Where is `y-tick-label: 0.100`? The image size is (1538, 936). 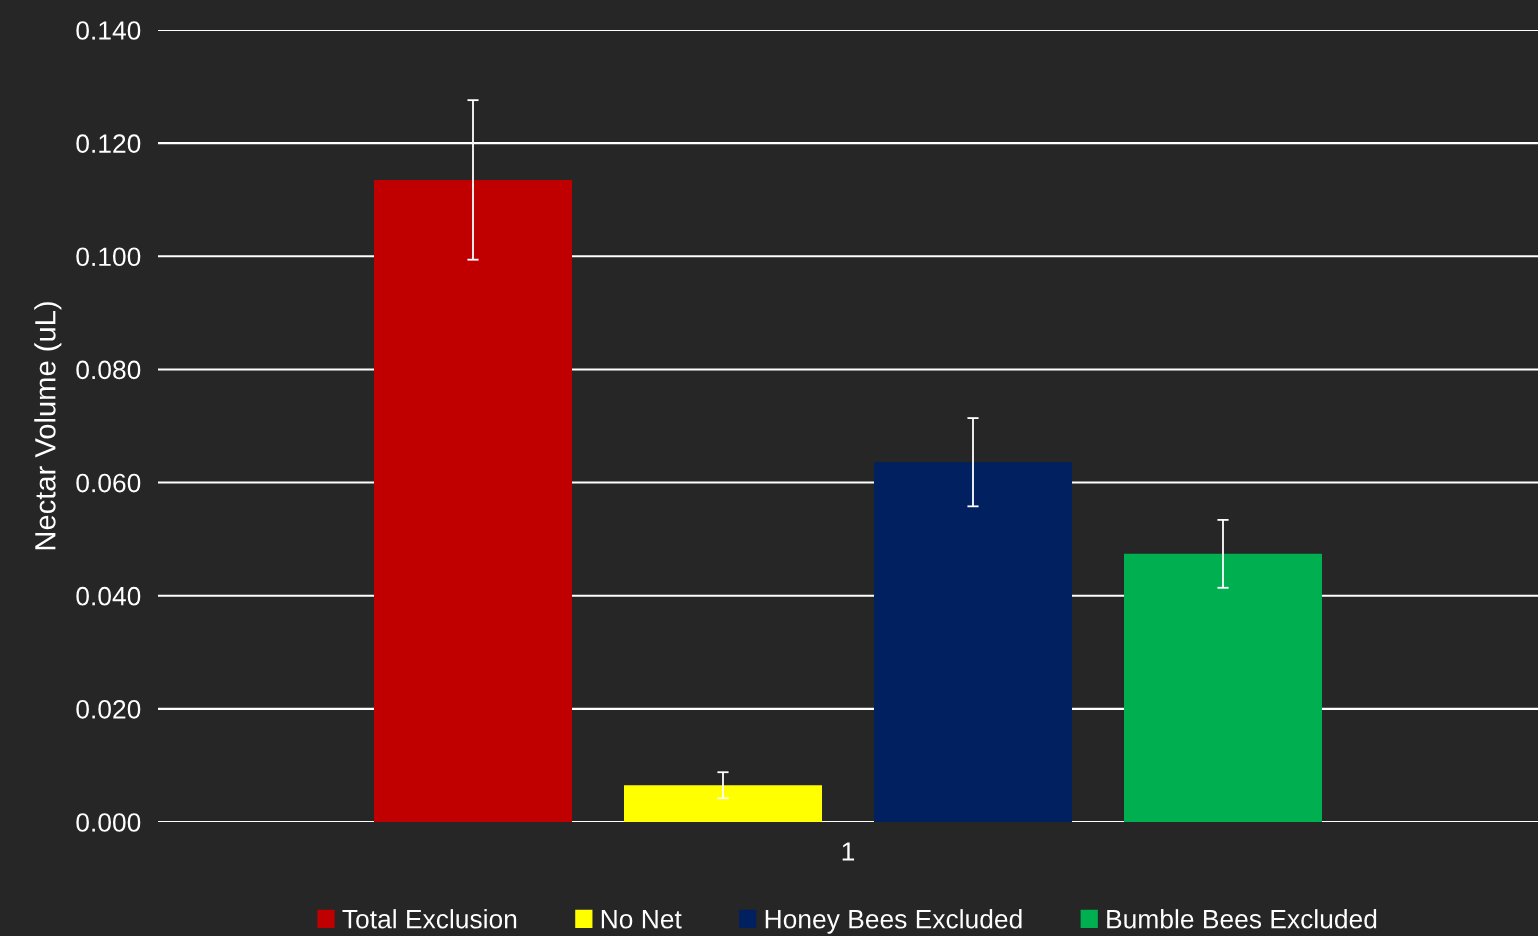 y-tick-label: 0.100 is located at coordinates (108, 257).